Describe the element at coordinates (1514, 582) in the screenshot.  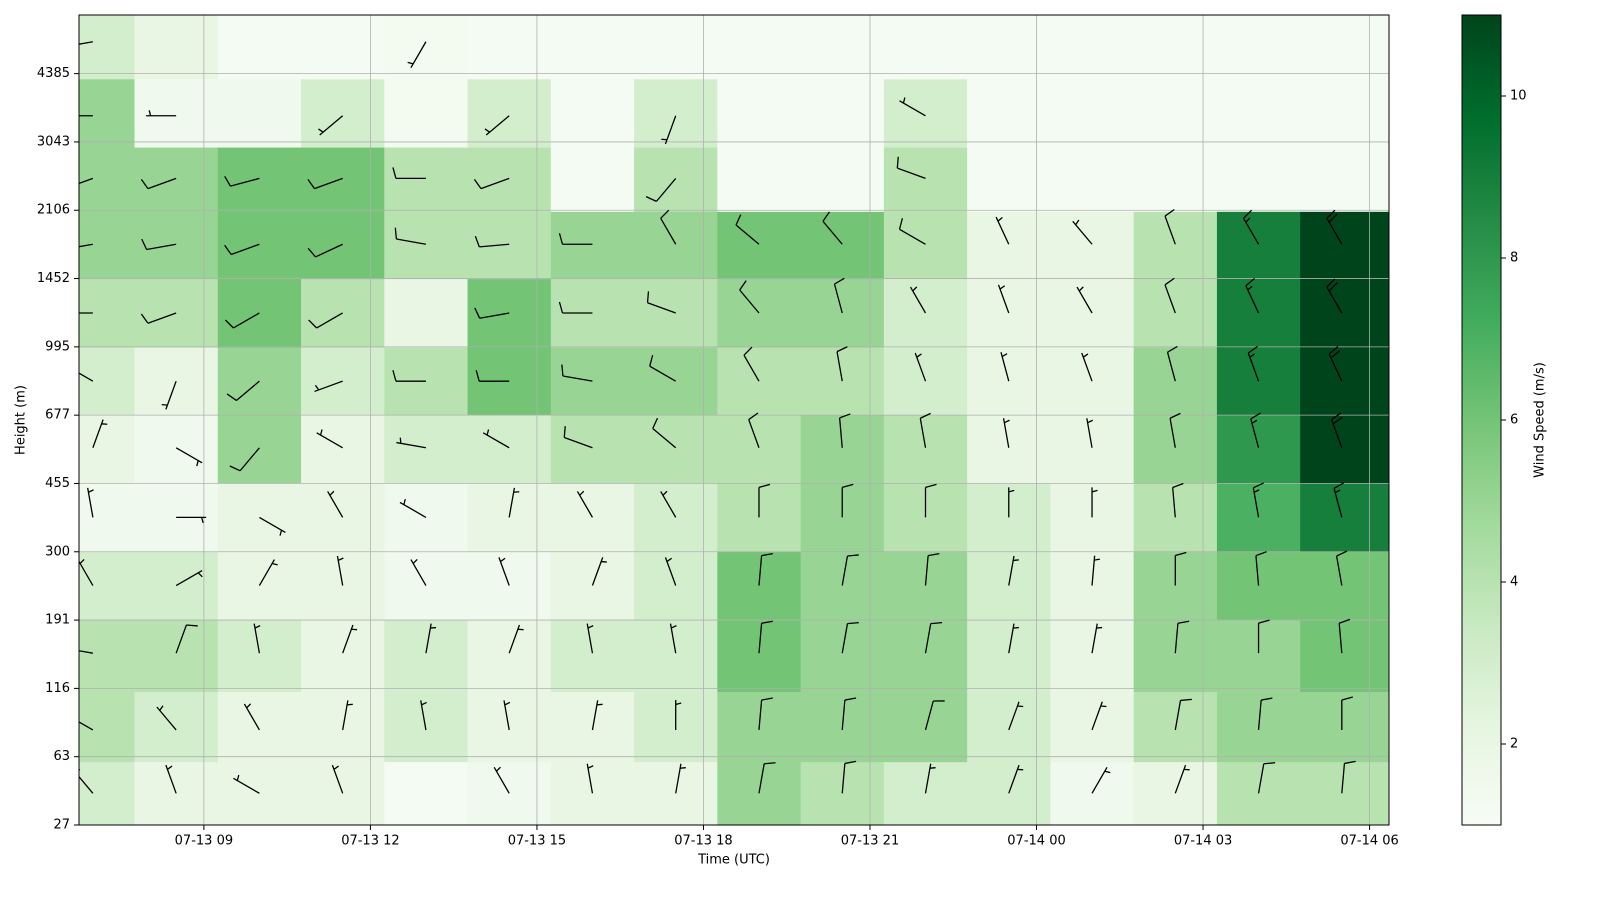
I see `colorbar-tick-label: 4` at that location.